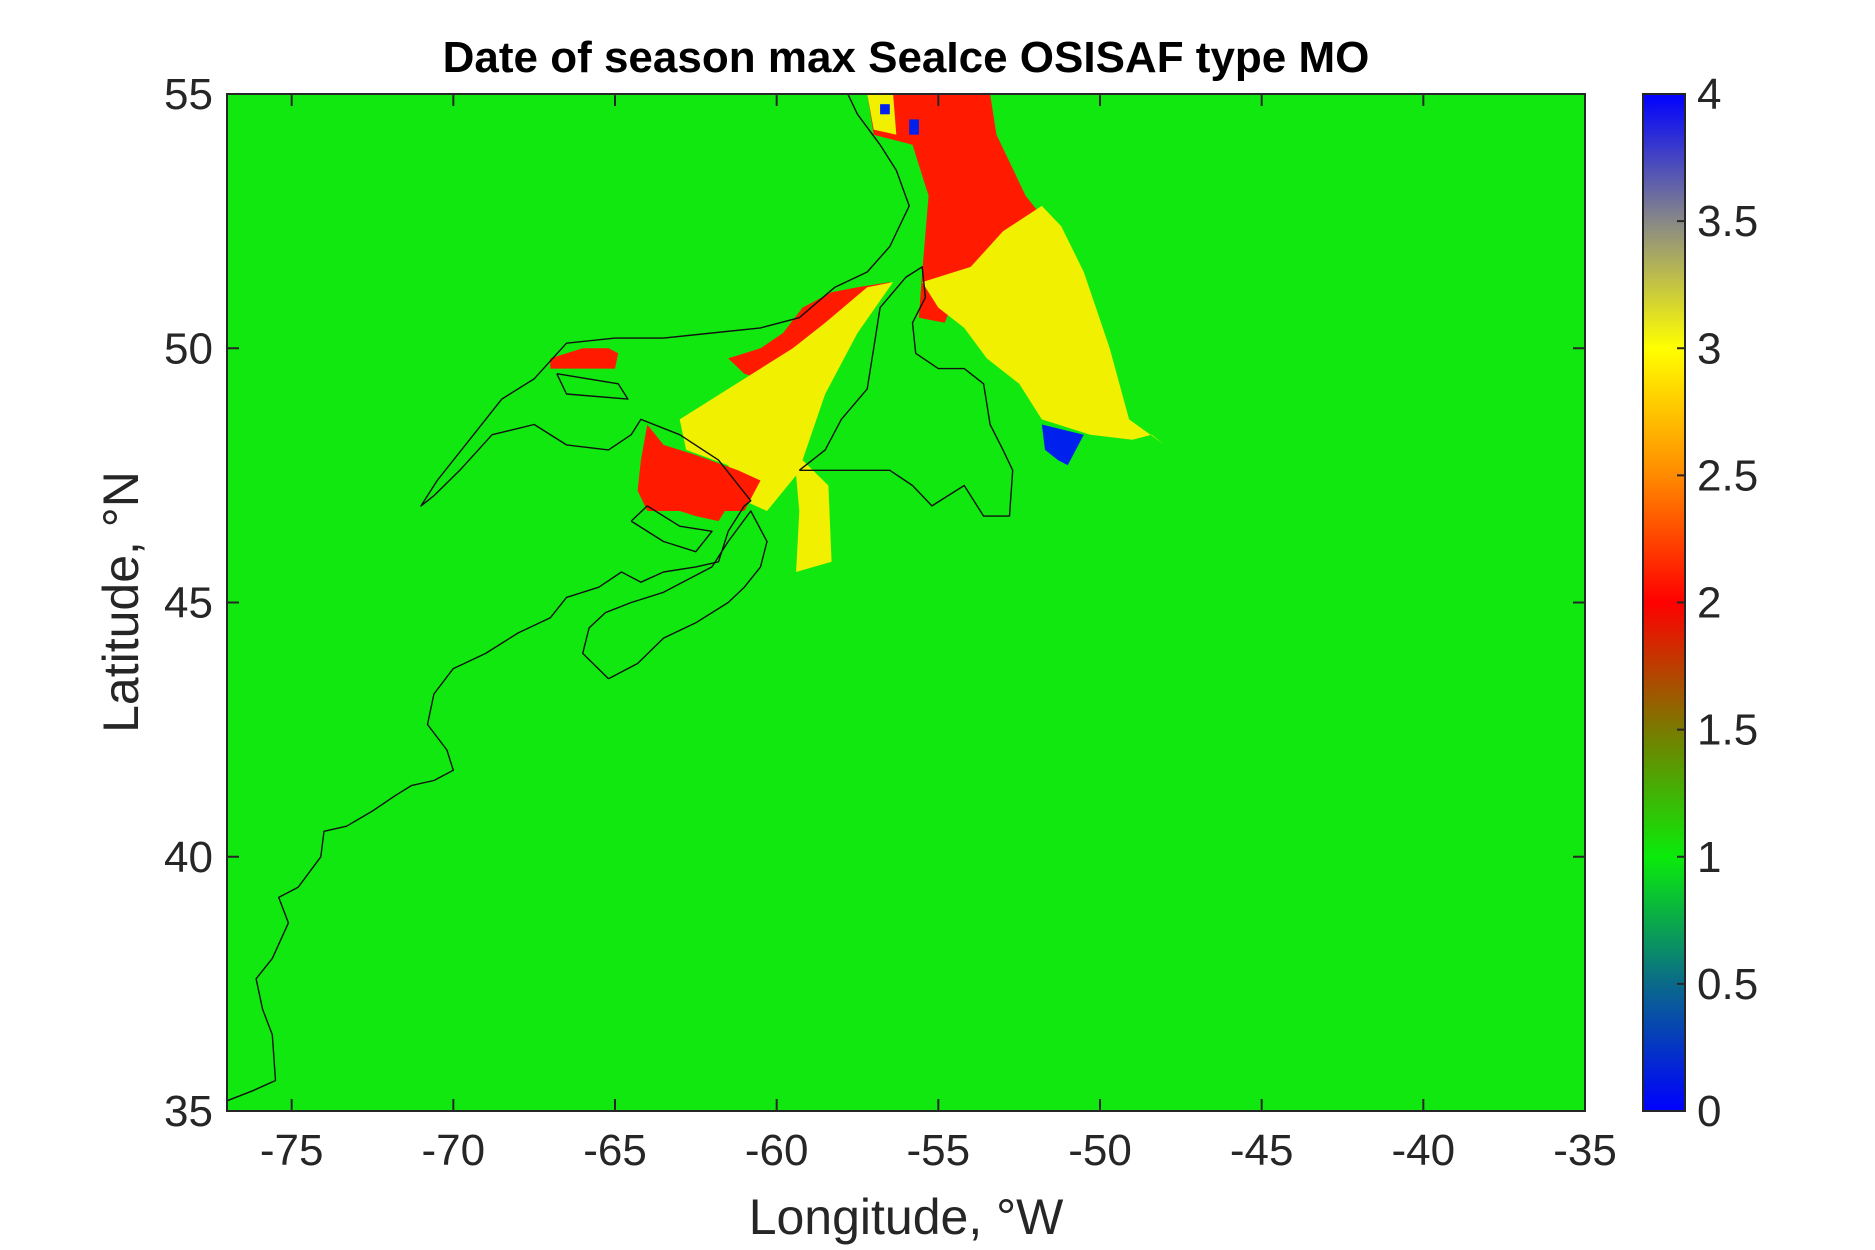  Describe the element at coordinates (188, 94) in the screenshot. I see `y-tick-label: 55` at that location.